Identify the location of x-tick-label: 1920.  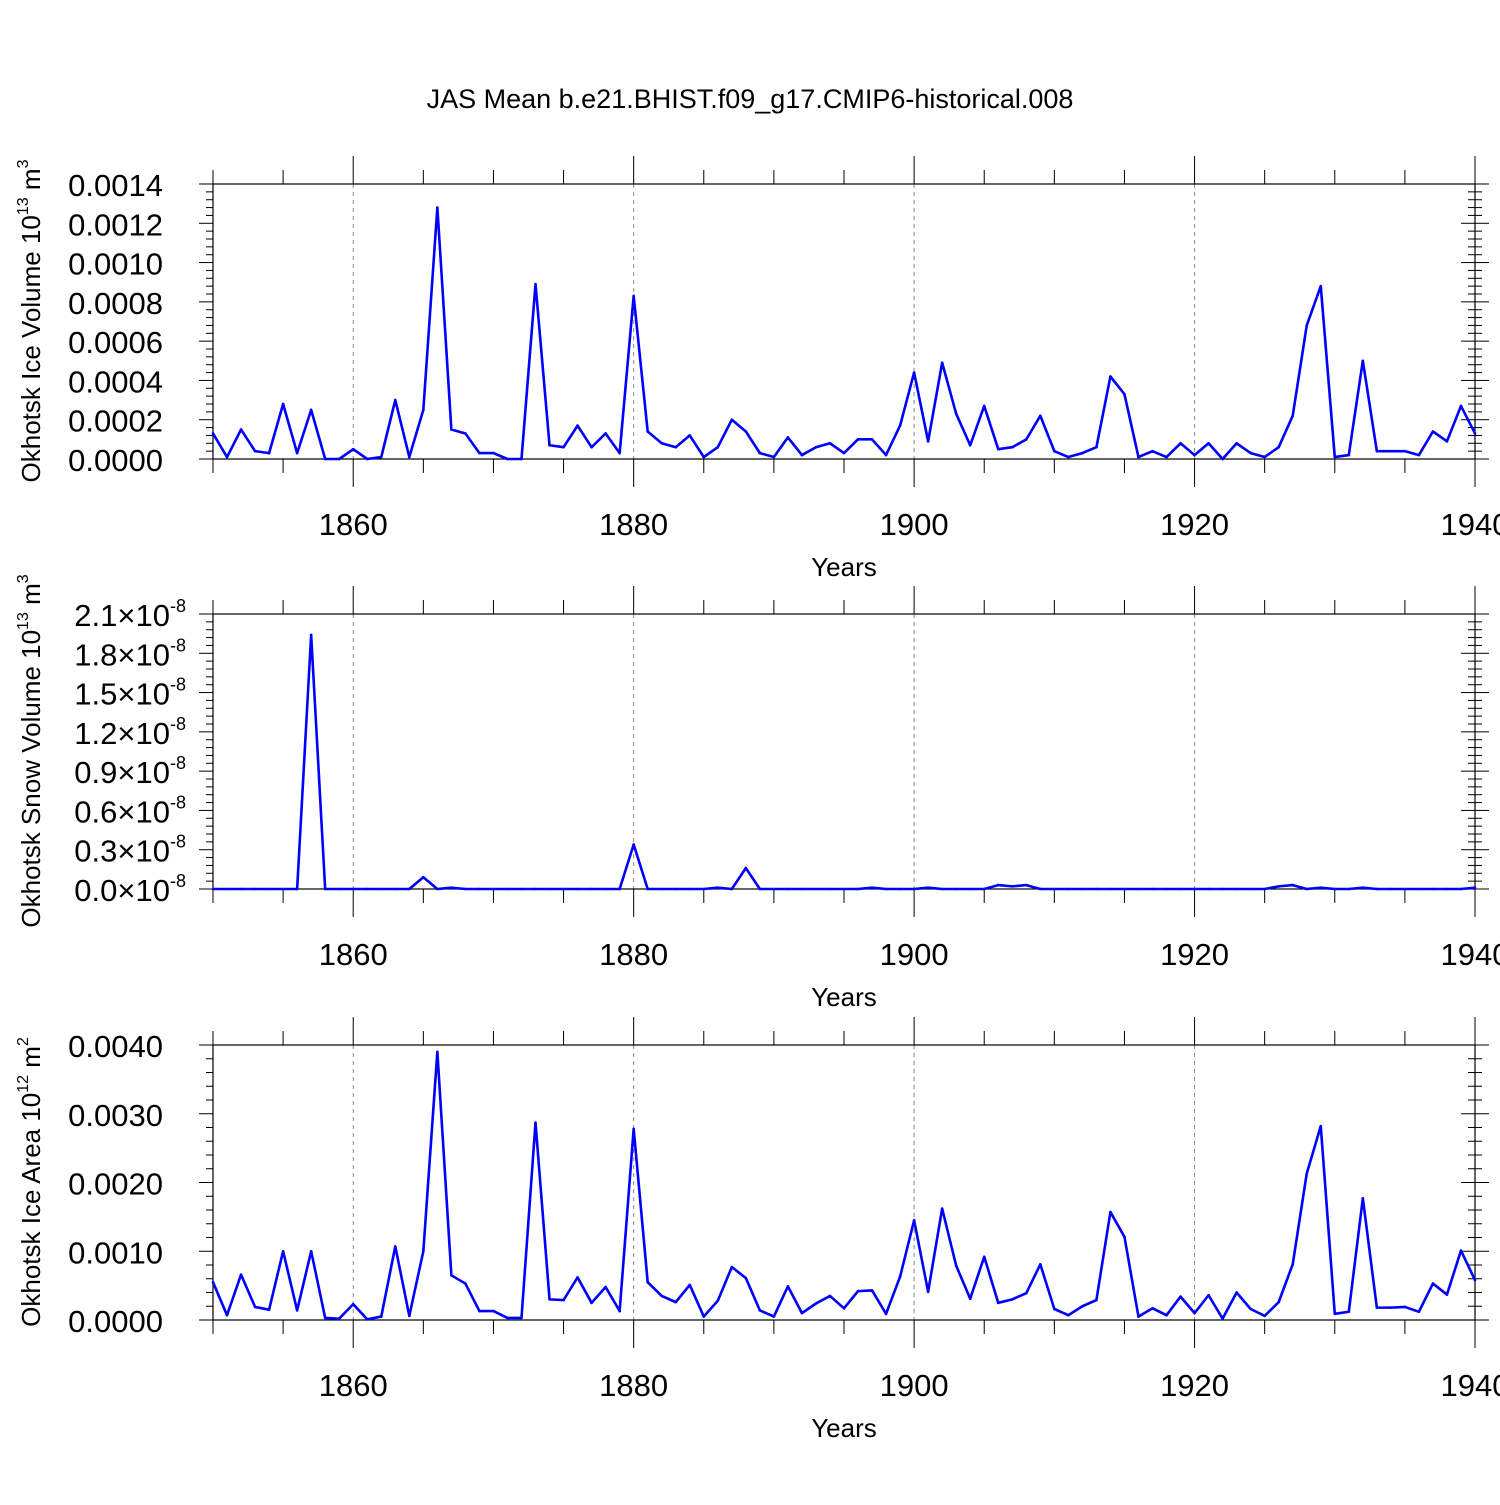
(1194, 1385).